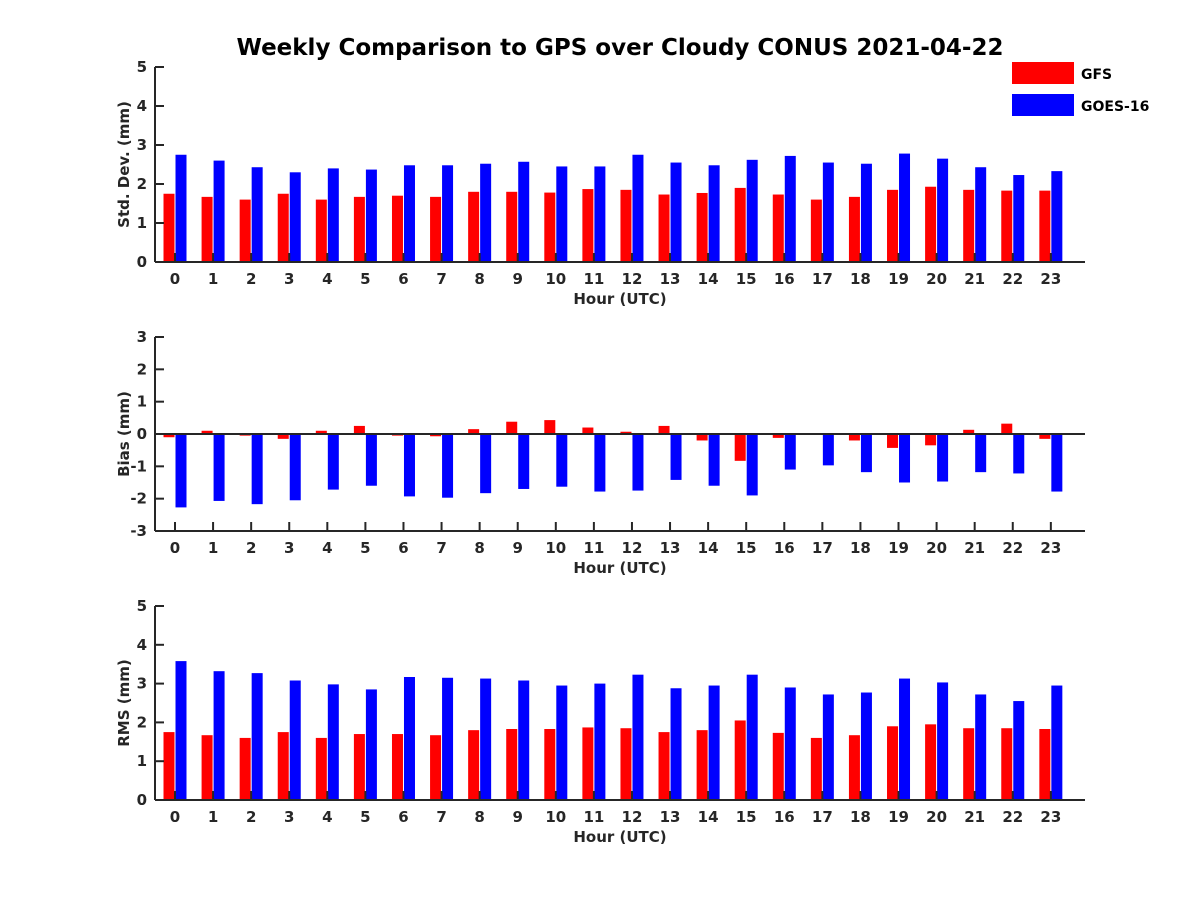  Describe the element at coordinates (365, 548) in the screenshot. I see `bias-xtick-label: 5` at that location.